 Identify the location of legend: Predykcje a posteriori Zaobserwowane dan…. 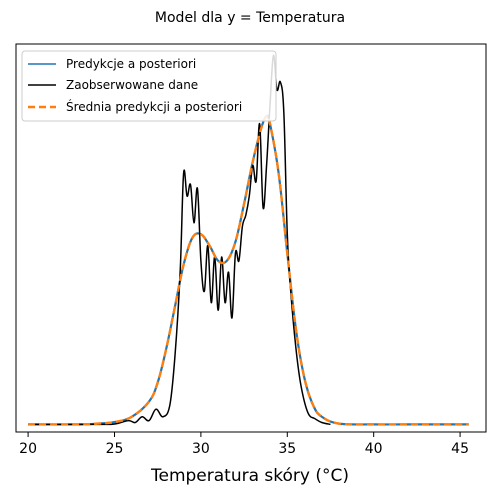
(149, 86).